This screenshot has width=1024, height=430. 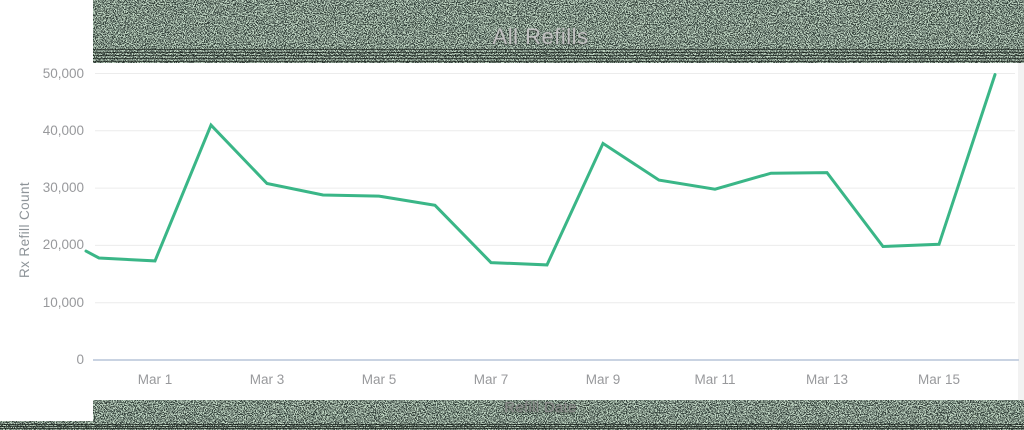 I want to click on x-tick-label: Mar 1, so click(x=155, y=379).